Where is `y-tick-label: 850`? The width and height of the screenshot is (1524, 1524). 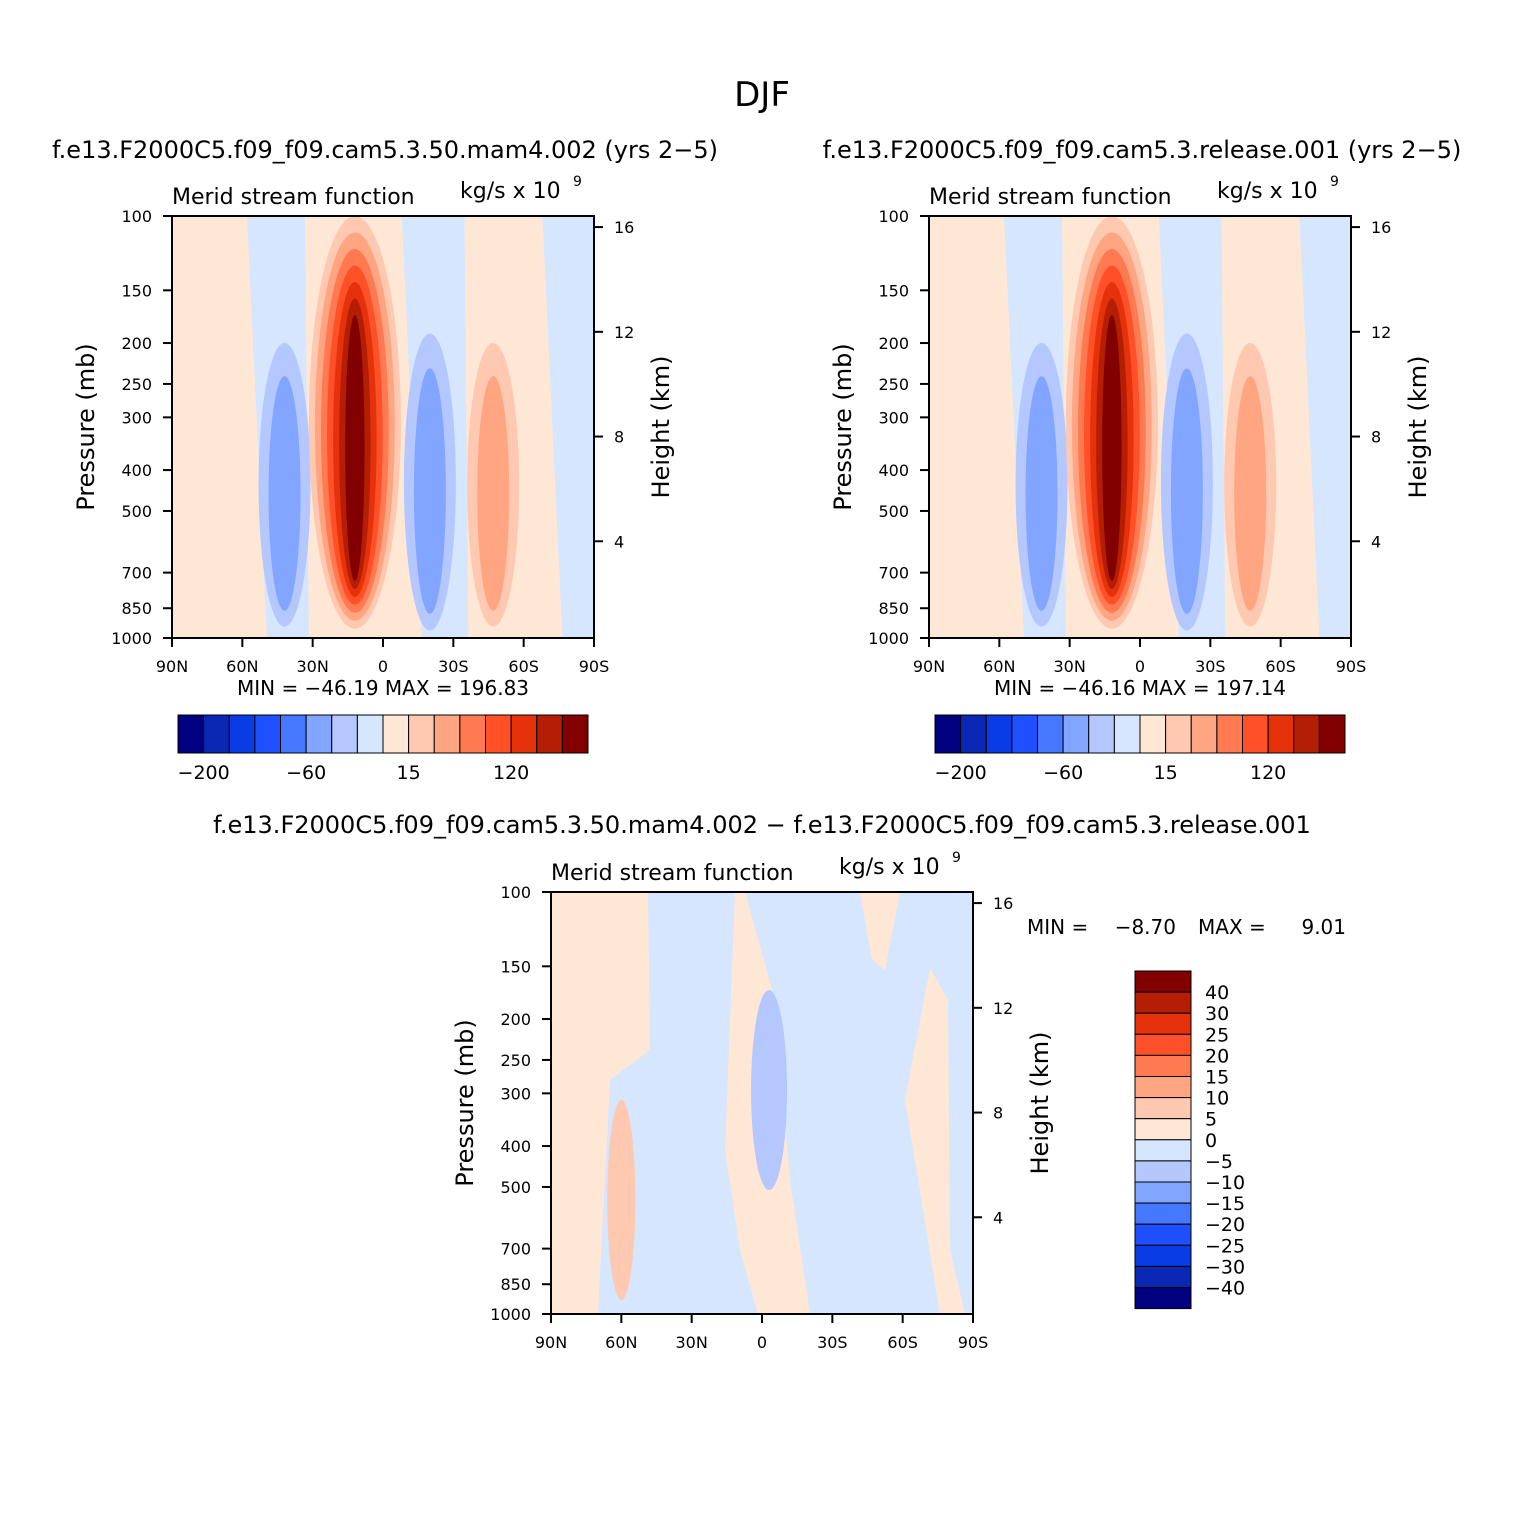 y-tick-label: 850 is located at coordinates (515, 1284).